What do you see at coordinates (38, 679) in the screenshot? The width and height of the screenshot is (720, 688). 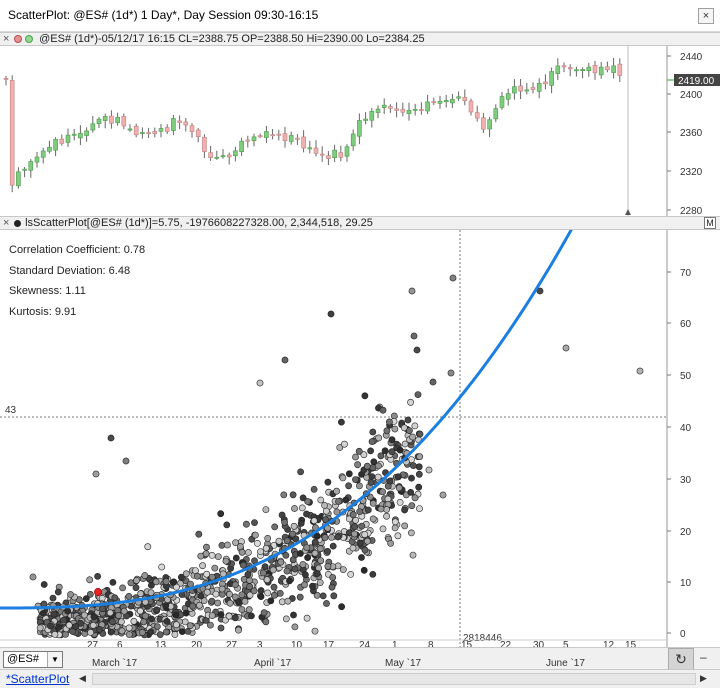 I see `tab-scatterplot: *ScatterPlot` at bounding box center [38, 679].